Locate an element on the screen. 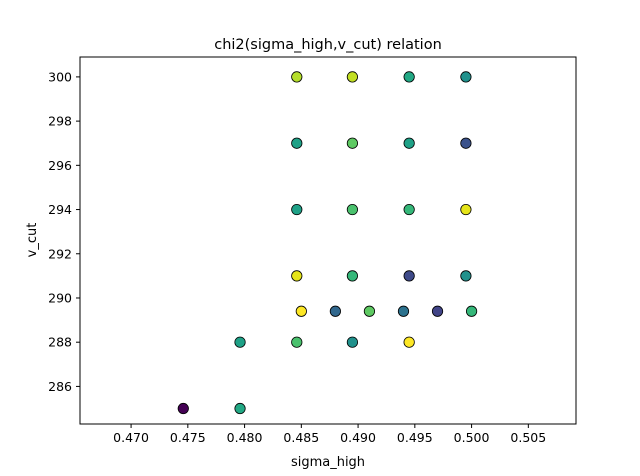  x-tick-label: 0.485 is located at coordinates (301, 437).